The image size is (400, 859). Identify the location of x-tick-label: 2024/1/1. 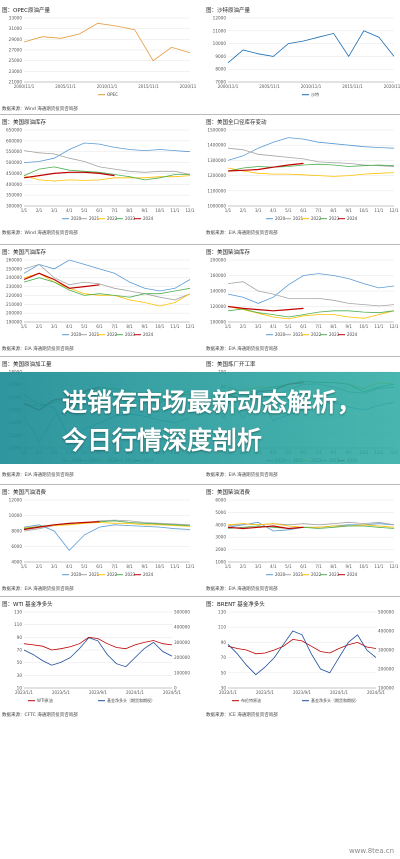
(135, 692).